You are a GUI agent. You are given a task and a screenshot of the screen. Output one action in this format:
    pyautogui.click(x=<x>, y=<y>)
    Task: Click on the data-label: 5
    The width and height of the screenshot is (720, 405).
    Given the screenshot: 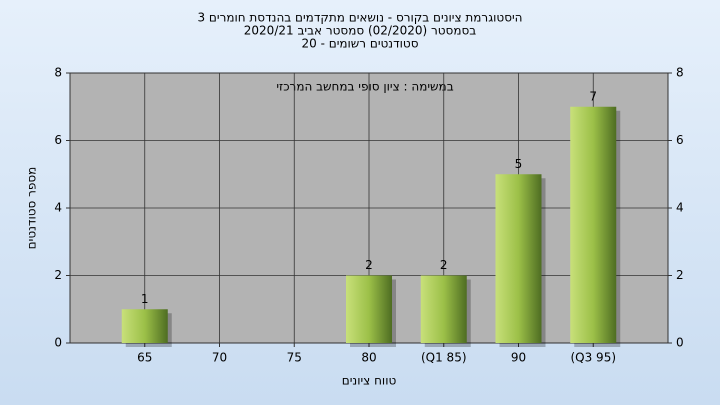 What is the action you would take?
    pyautogui.click(x=519, y=164)
    